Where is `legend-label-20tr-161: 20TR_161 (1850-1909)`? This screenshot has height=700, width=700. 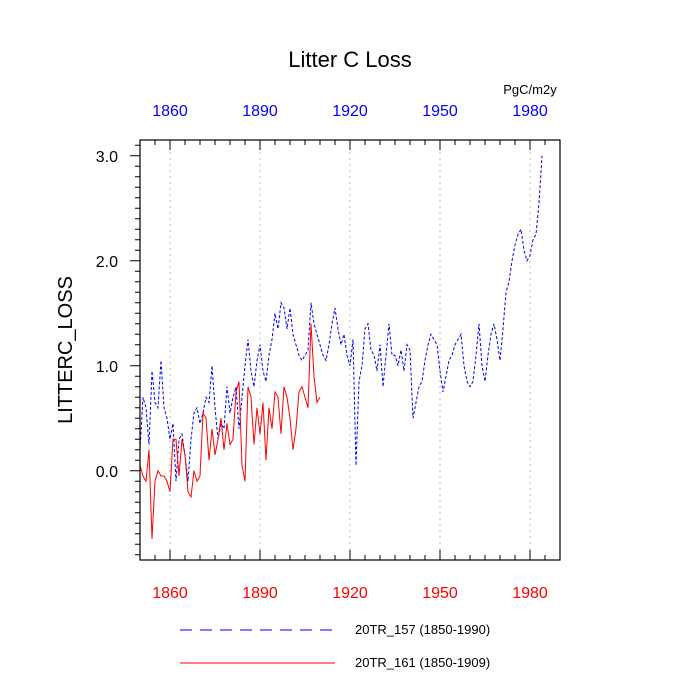 legend-label-20tr-161: 20TR_161 (1850-1909) is located at coordinates (422, 662).